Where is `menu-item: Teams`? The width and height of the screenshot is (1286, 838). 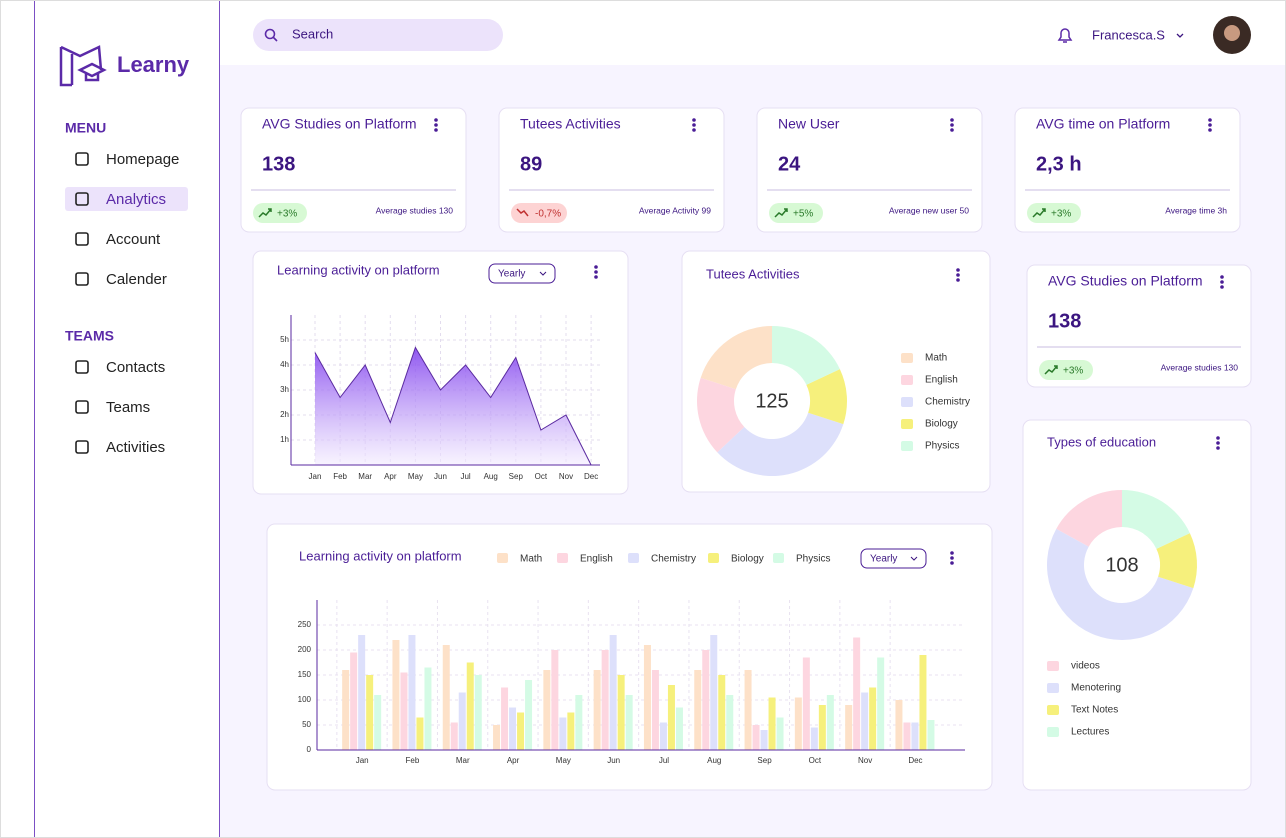 menu-item: Teams is located at coordinates (128, 407).